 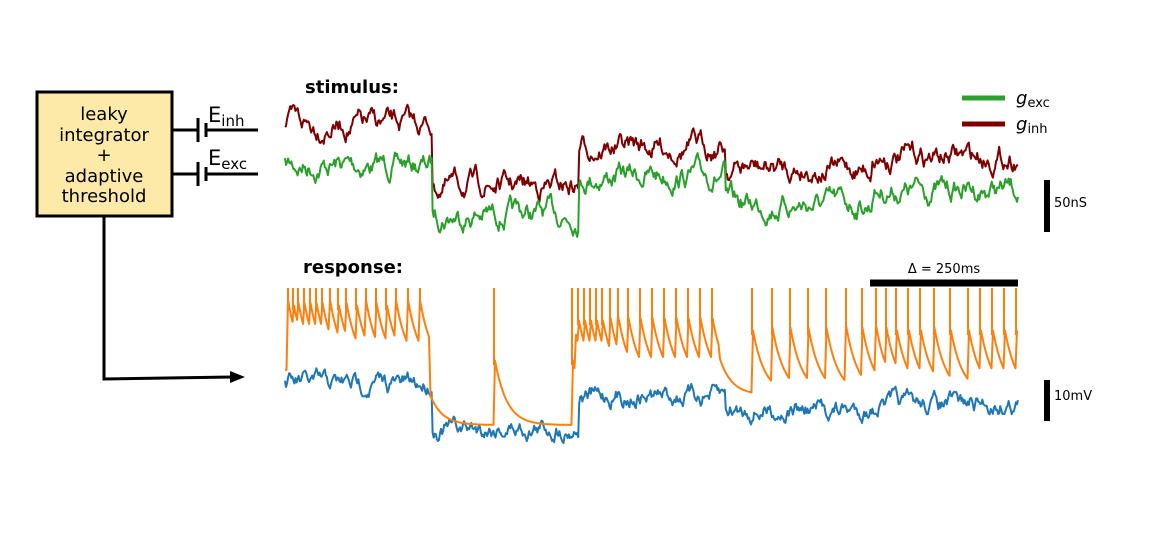 I want to click on exc-synapse, so click(x=215, y=174).